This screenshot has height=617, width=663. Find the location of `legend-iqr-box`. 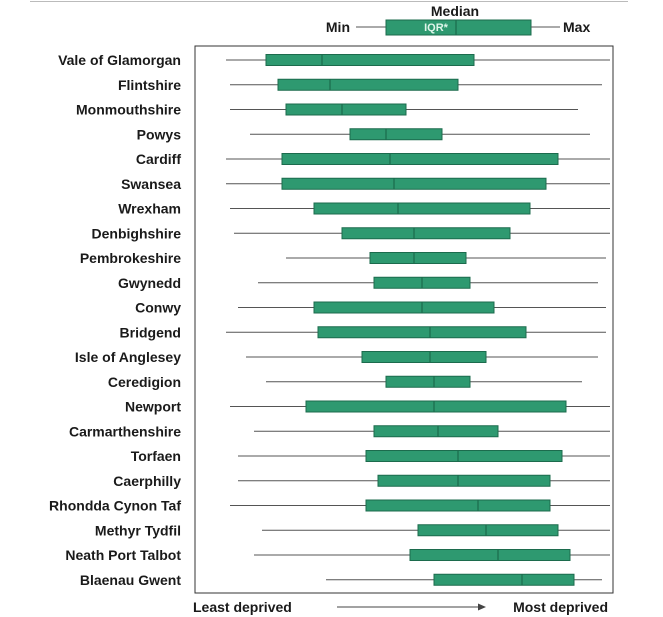

legend-iqr-box is located at coordinates (458, 27).